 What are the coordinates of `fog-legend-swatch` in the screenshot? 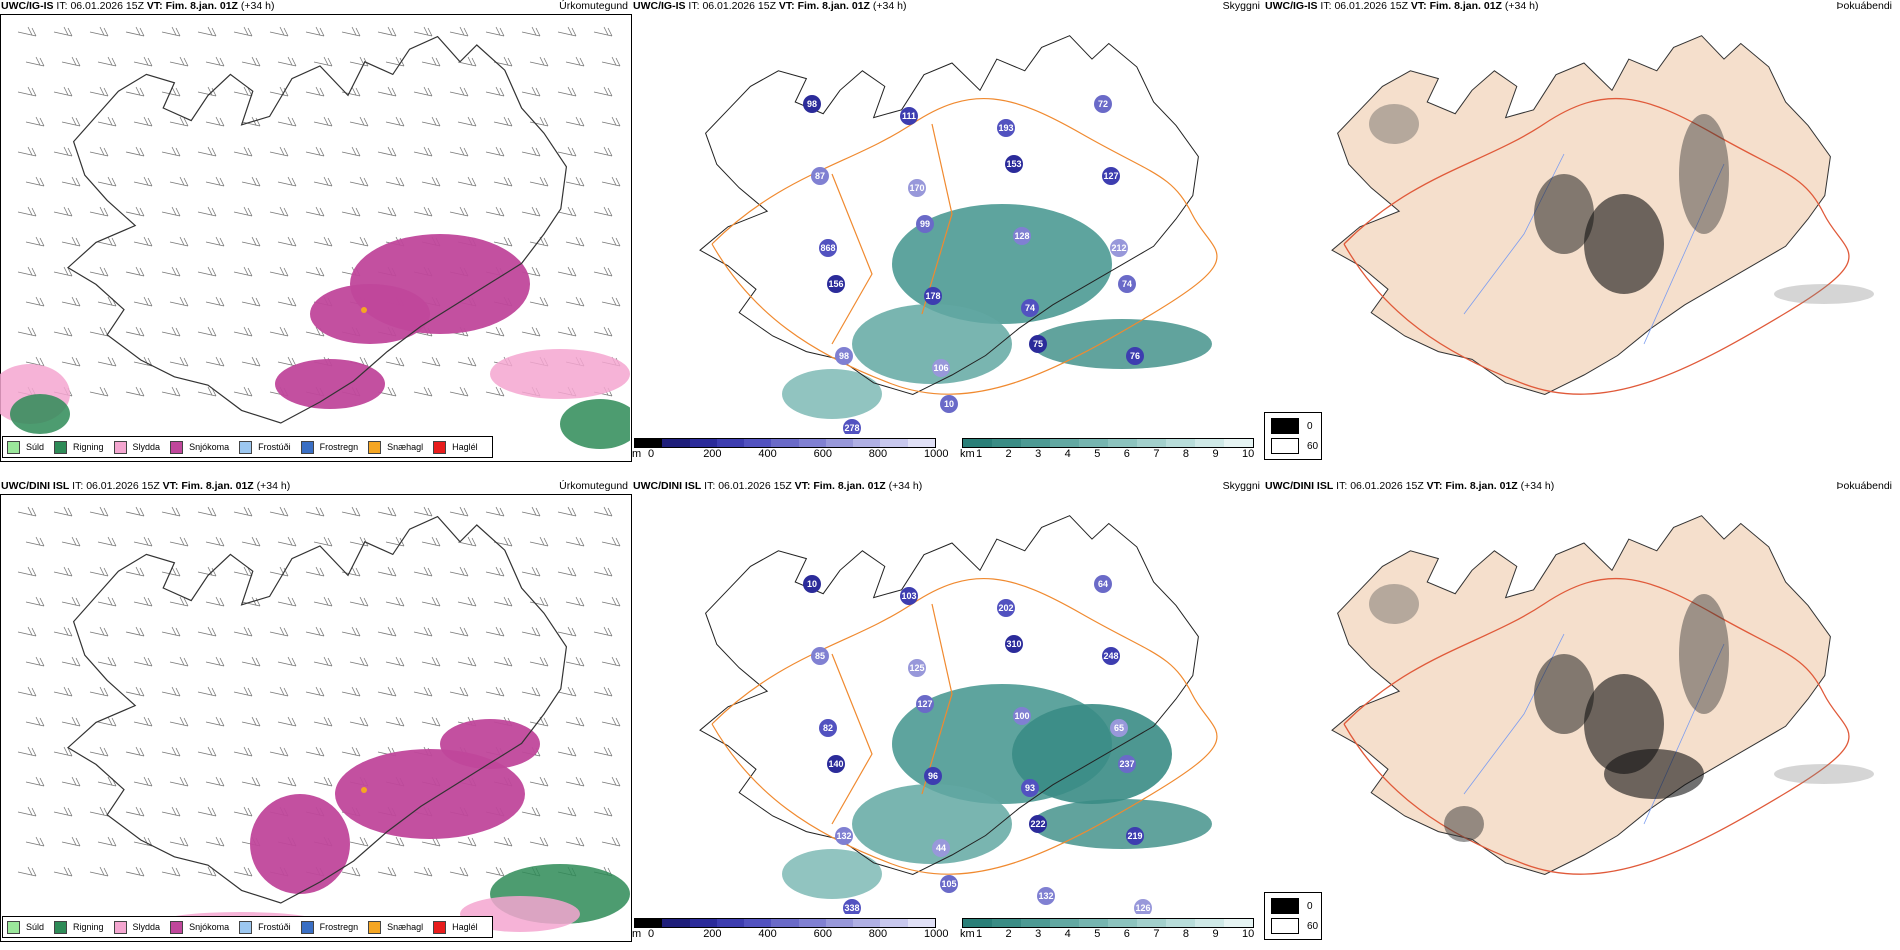 It's located at (1285, 446).